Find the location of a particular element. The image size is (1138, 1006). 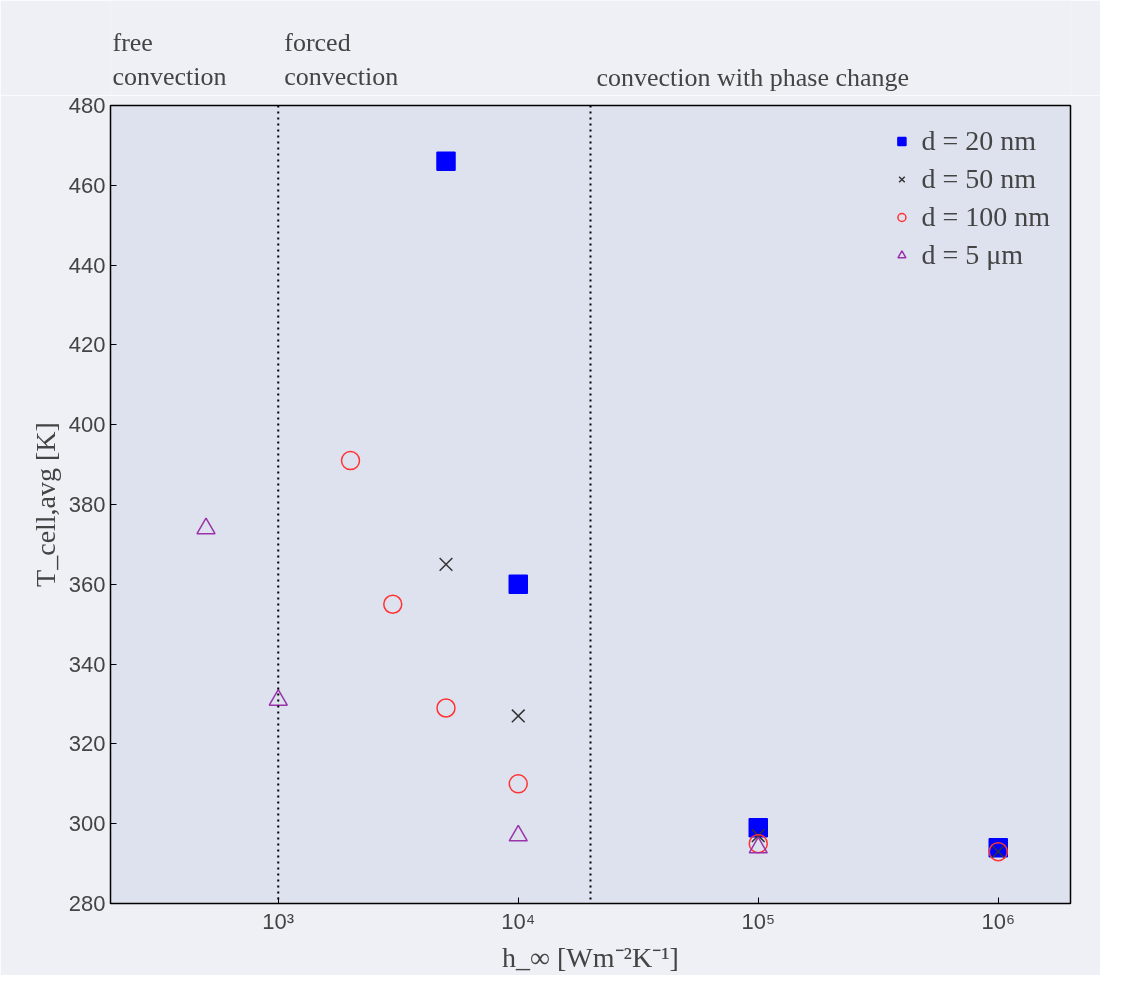

y-tick-label: 380 is located at coordinates (87, 504).